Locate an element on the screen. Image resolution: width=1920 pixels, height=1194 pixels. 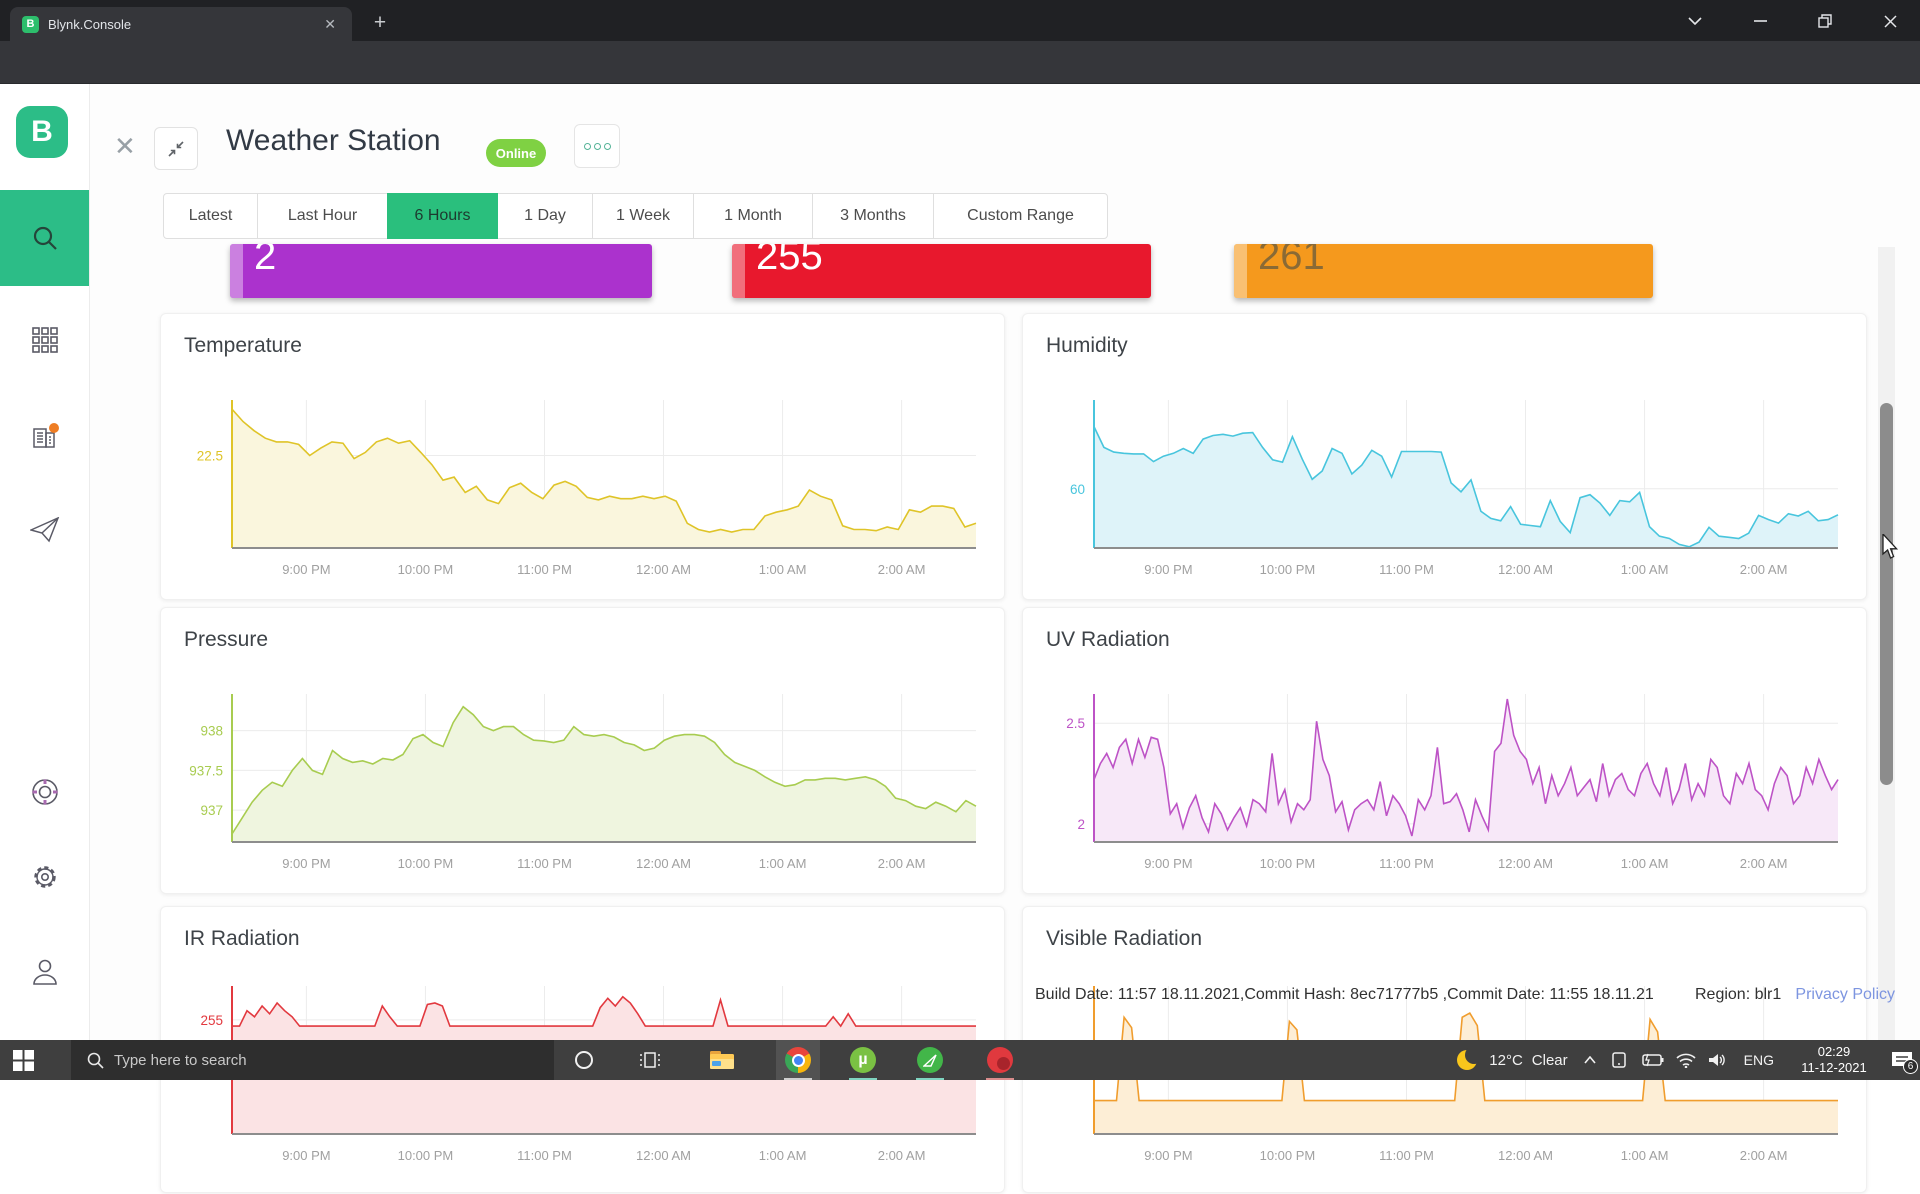
weather-desc: Clear is located at coordinates (1549, 1060).